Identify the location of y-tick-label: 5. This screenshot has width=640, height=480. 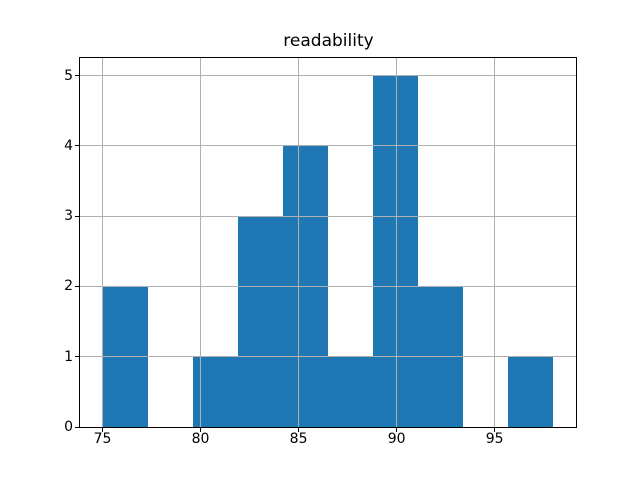
(68, 75).